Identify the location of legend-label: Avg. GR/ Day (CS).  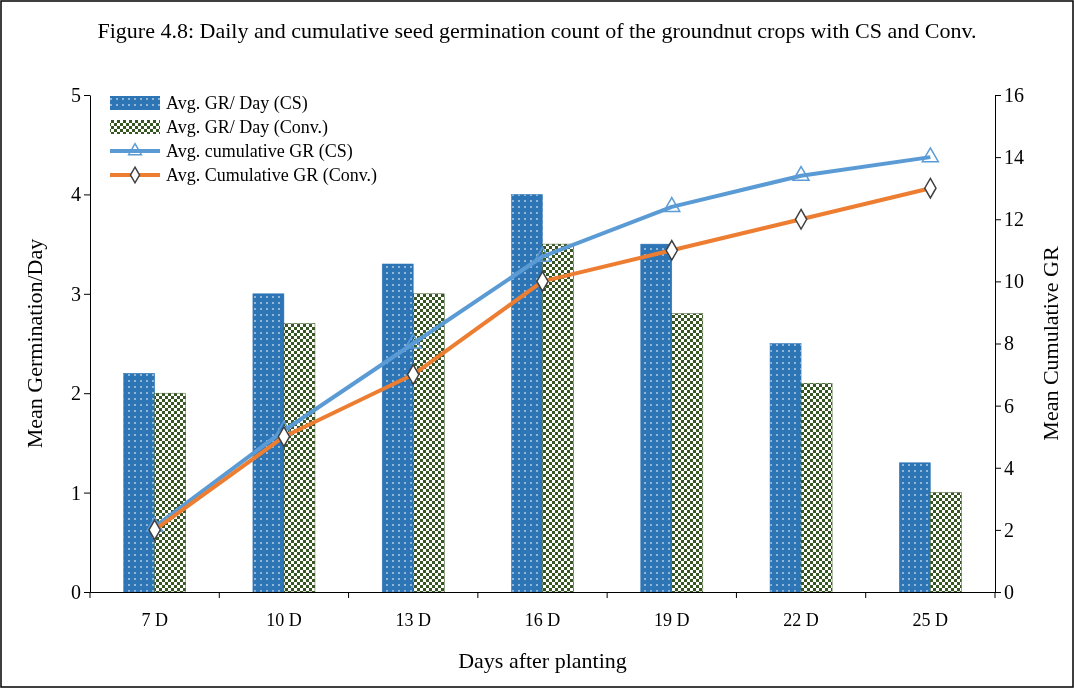
(237, 103).